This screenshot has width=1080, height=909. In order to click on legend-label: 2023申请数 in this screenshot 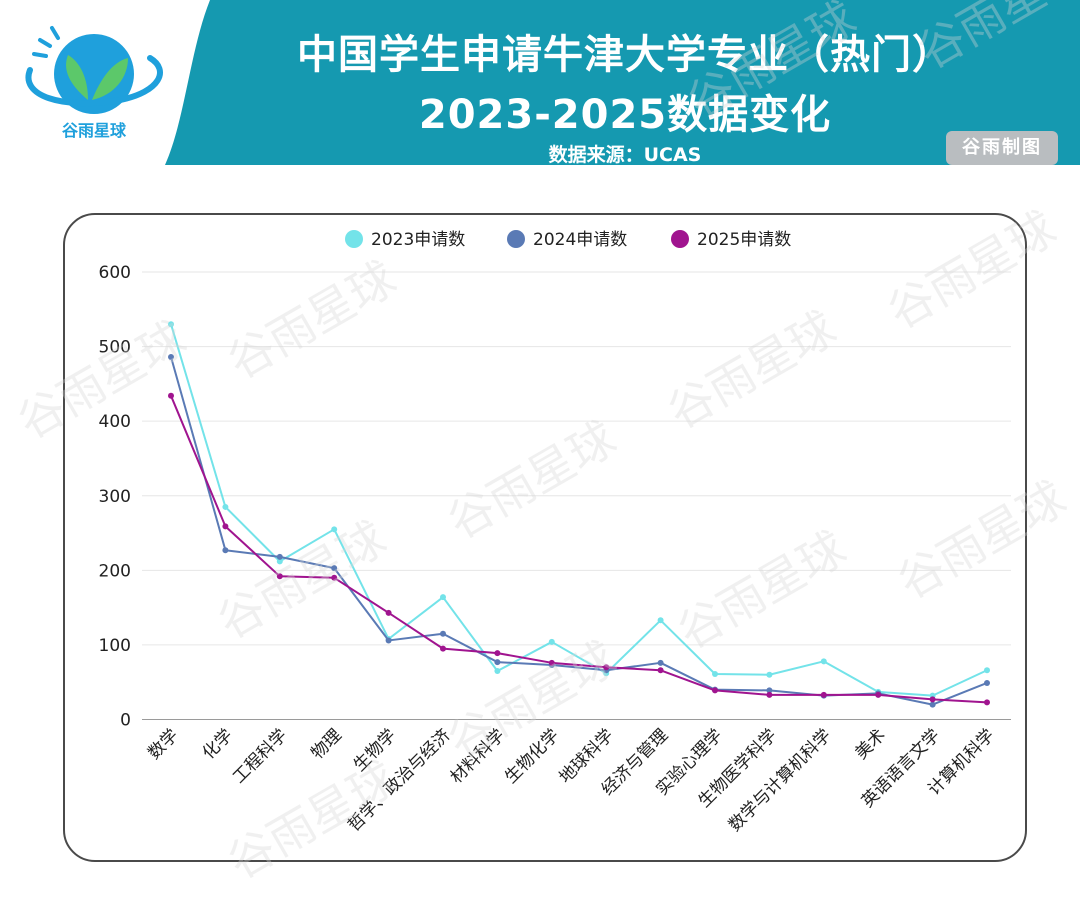, I will do `click(418, 240)`.